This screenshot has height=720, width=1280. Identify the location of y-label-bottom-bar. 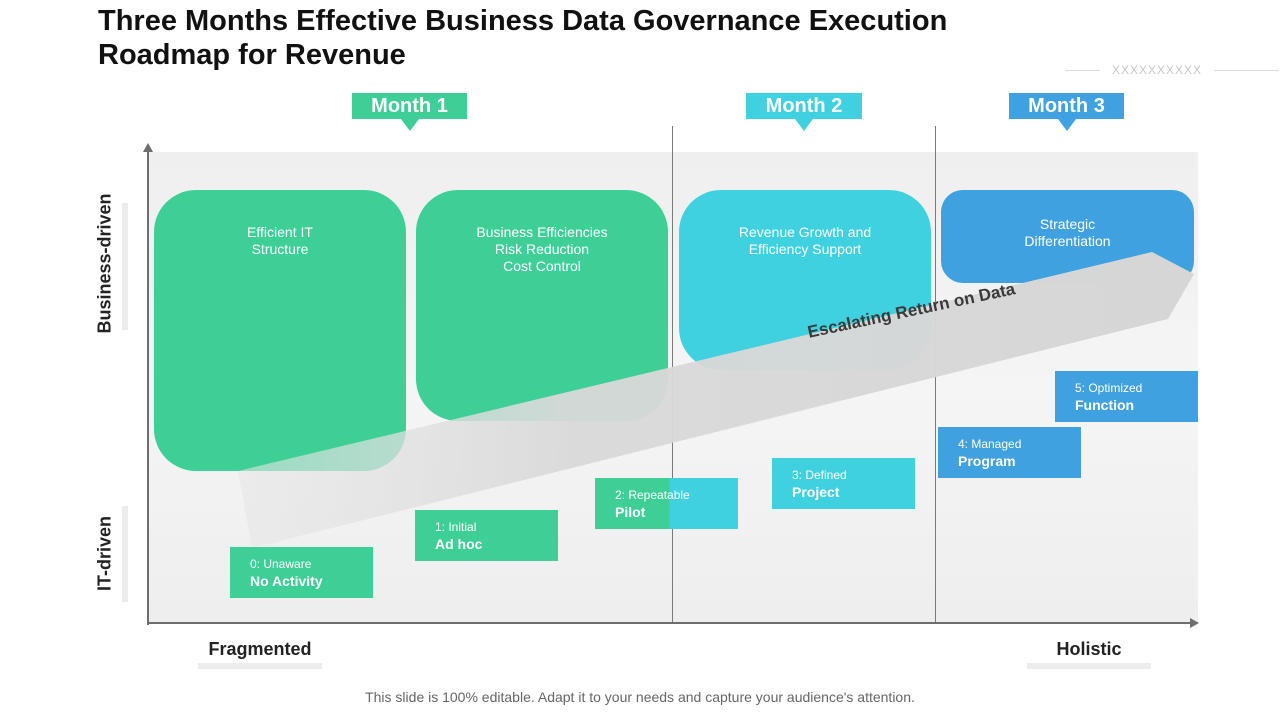
(125, 554).